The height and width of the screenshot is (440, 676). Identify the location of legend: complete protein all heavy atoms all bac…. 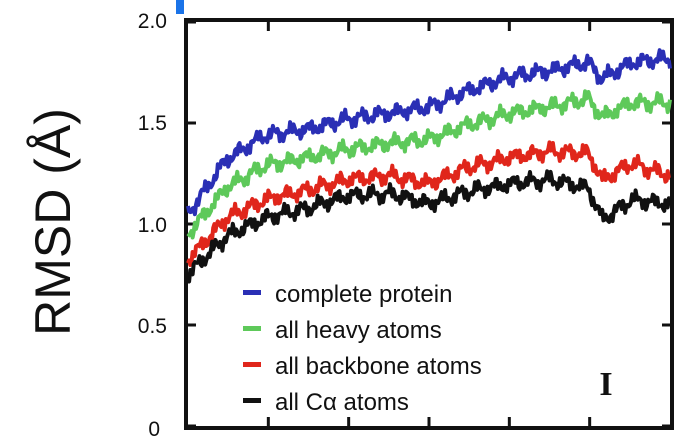
(362, 348).